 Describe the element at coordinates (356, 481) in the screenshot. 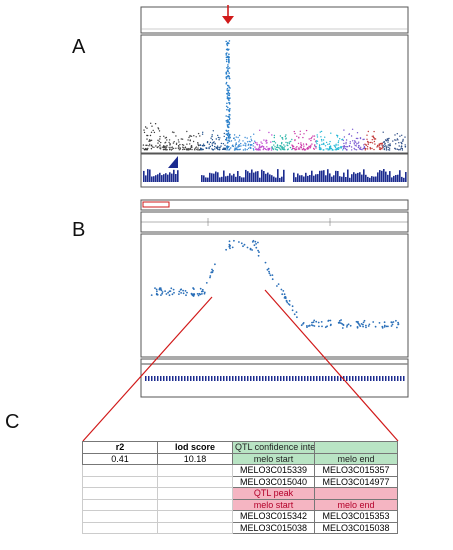

I see `ci-end-cell: MELO3C014977` at that location.